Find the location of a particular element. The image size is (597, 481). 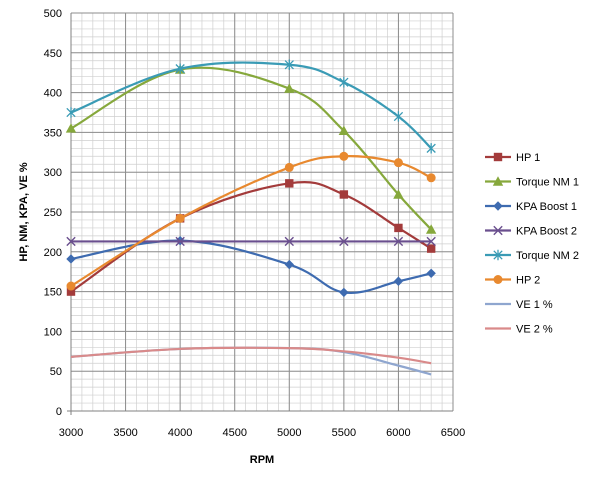

y-tick-label: 300 is located at coordinates (53, 173).